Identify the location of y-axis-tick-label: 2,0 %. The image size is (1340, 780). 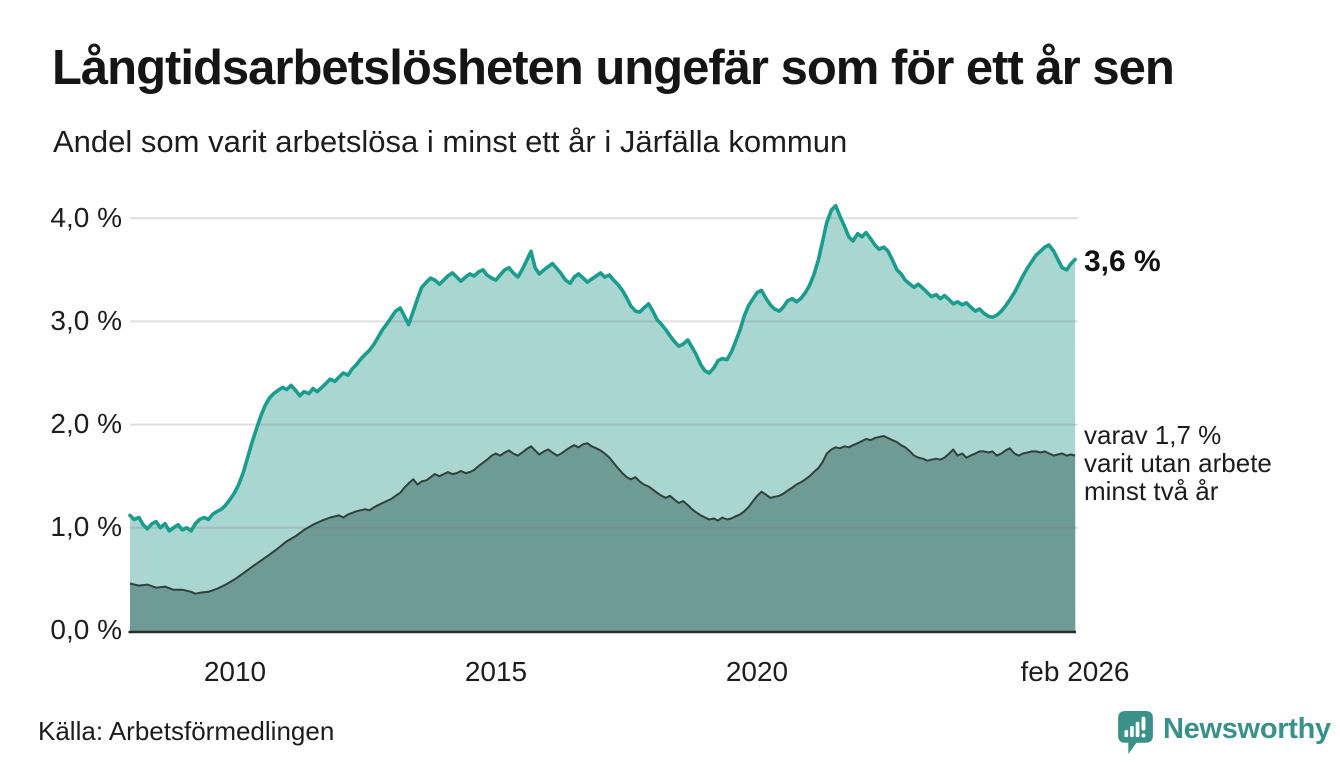
(86, 423).